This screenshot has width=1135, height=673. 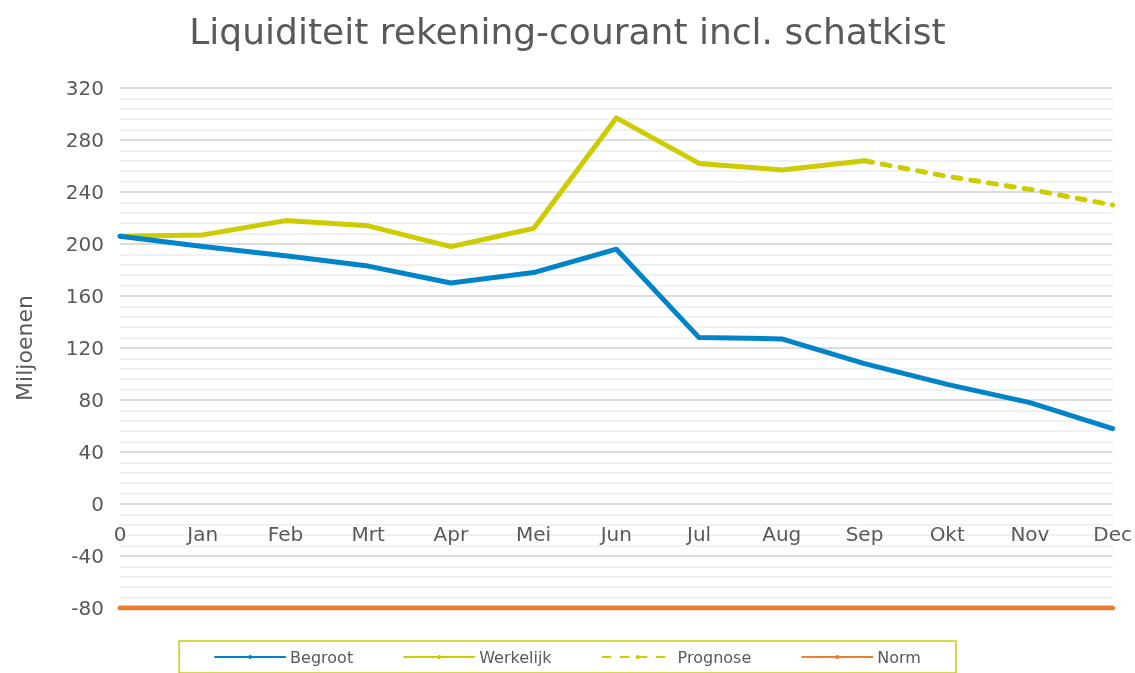 What do you see at coordinates (87, 556) in the screenshot?
I see `y-tick-label: -40` at bounding box center [87, 556].